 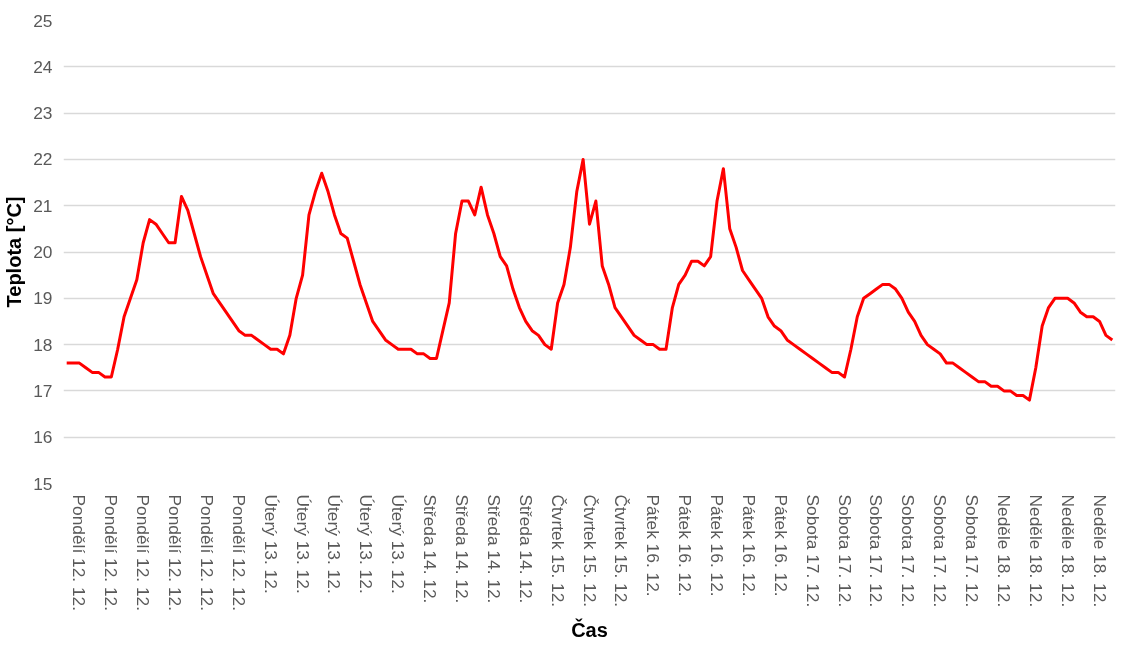 I want to click on y-tick-label: 19, so click(x=43, y=298).